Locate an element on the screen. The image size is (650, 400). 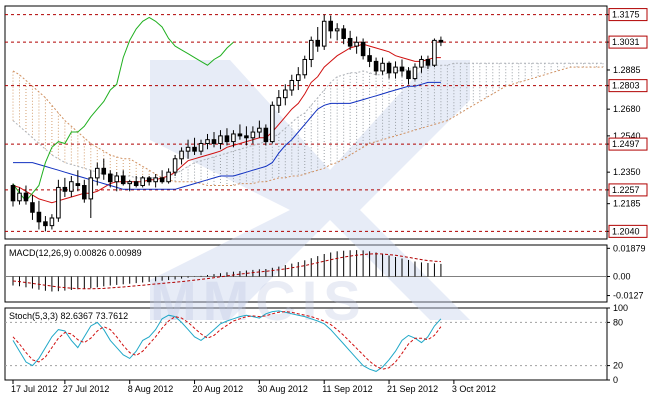
macd-panel-frame is located at coordinates (306, 273).